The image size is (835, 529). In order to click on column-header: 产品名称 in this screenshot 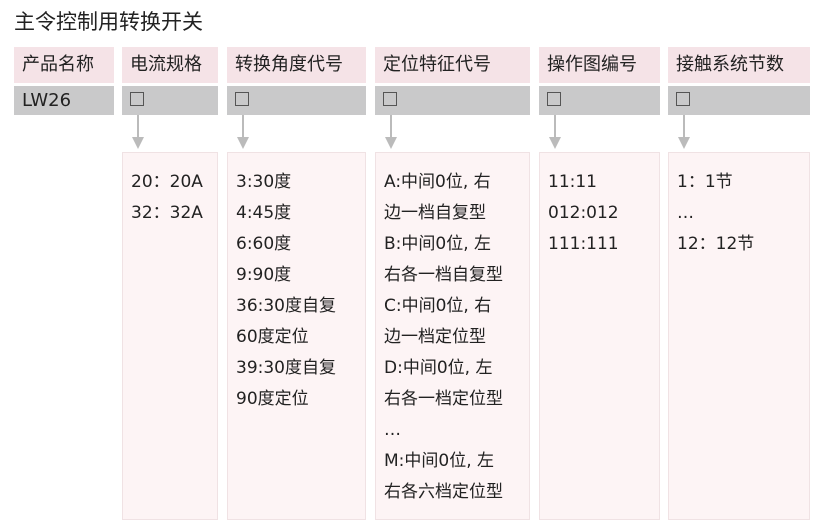, I will do `click(64, 65)`.